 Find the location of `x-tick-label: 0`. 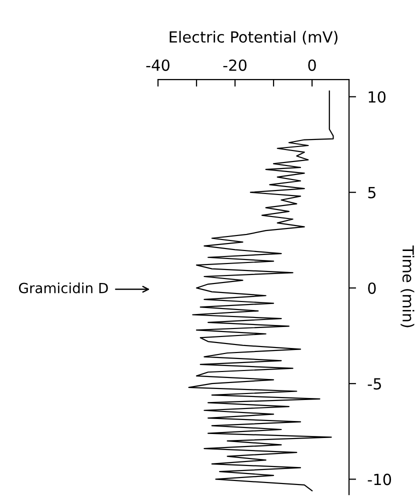

x-tick-label: 0 is located at coordinates (312, 65).